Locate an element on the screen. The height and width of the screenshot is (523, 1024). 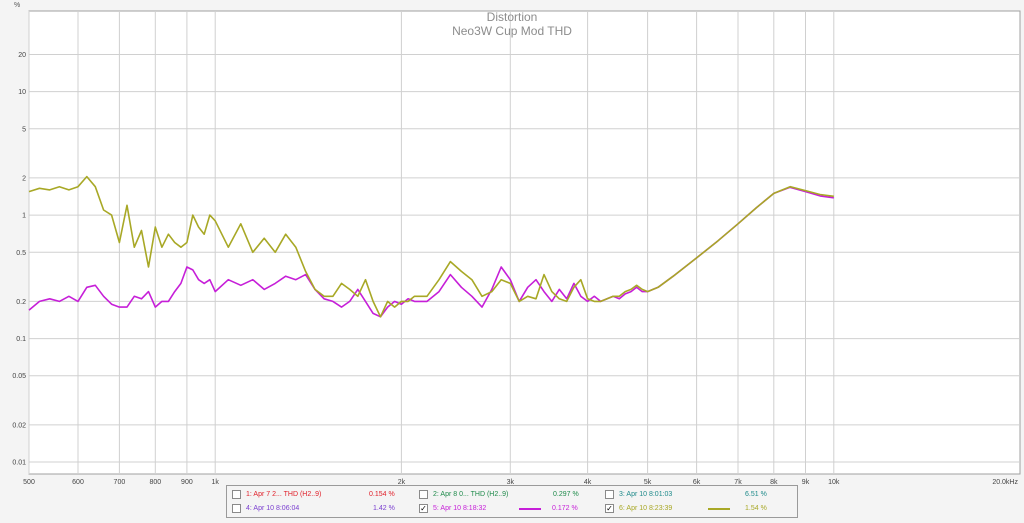
x-tick-label: 4k is located at coordinates (588, 482).